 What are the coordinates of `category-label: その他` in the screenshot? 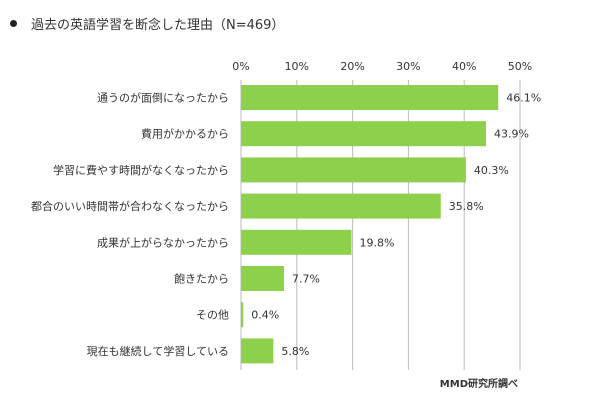 It's located at (212, 315).